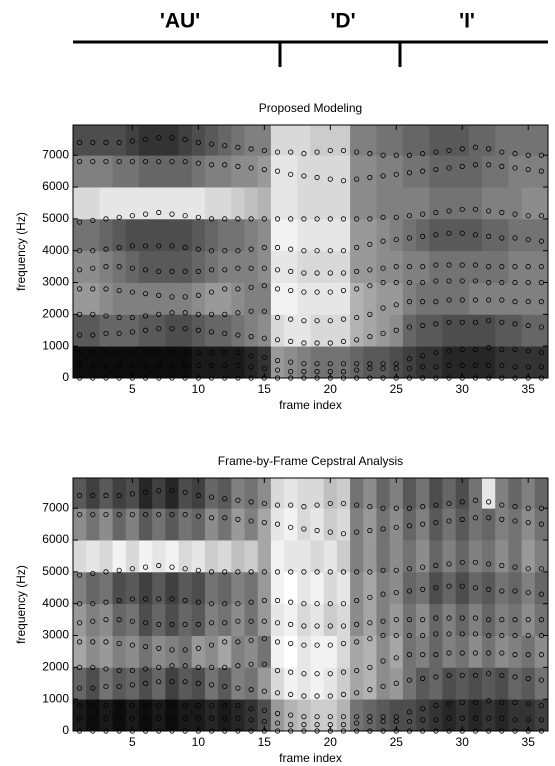 This screenshot has width=555, height=766. What do you see at coordinates (55, 154) in the screenshot?
I see `y-tick-label: 7000` at bounding box center [55, 154].